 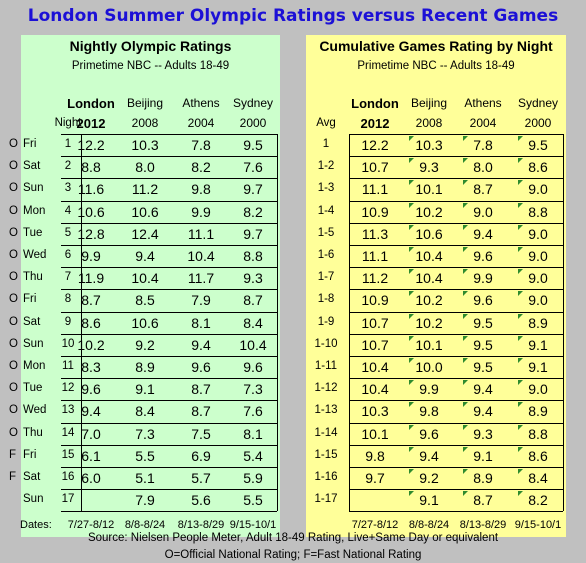 I want to click on row-label: 1-12, so click(x=326, y=388).